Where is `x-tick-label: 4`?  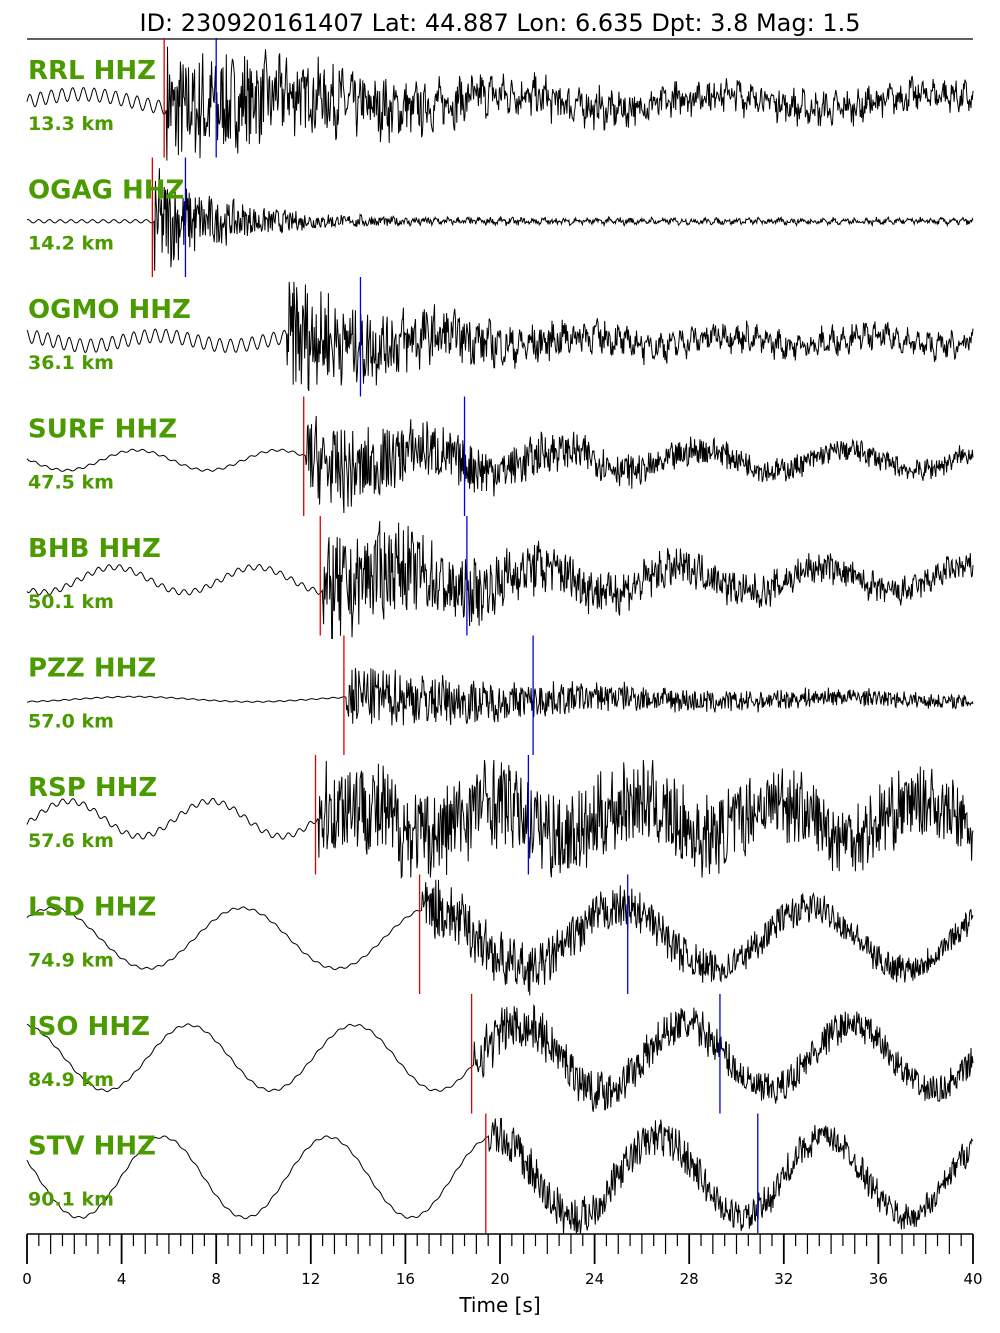 x-tick-label: 4 is located at coordinates (122, 1279).